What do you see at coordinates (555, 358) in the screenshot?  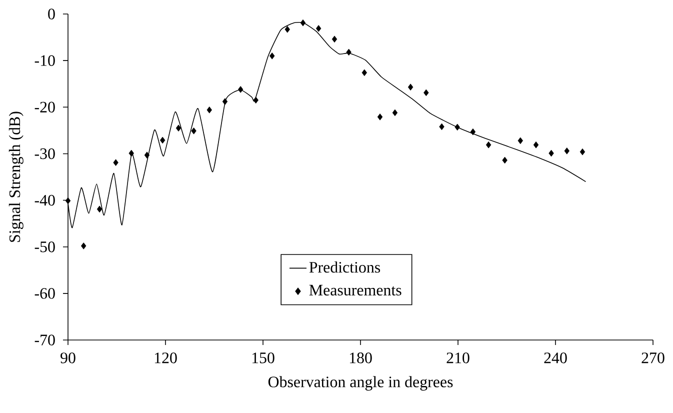 I see `x-tick-label: 240` at bounding box center [555, 358].